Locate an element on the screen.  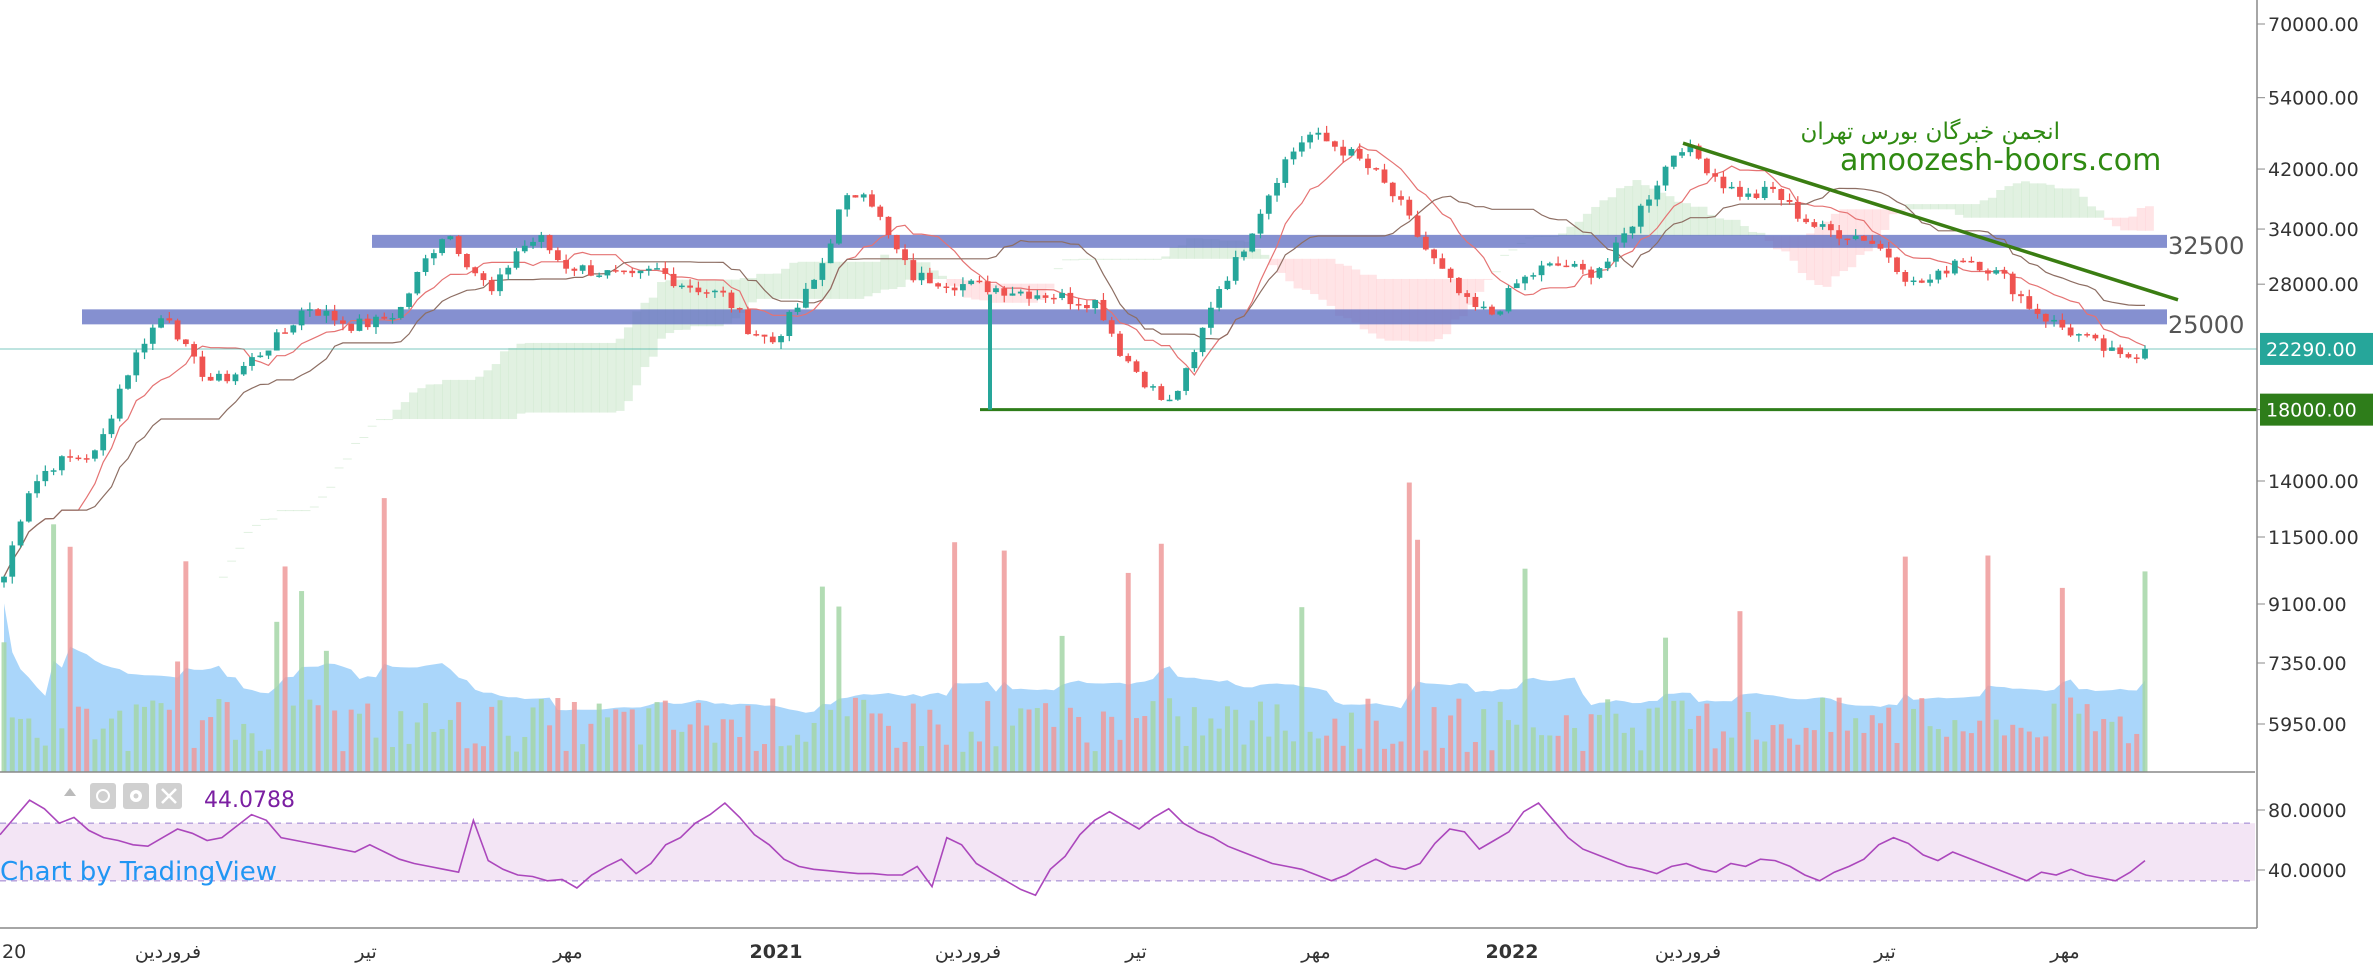
price-tick-label: 42000.00 is located at coordinates (2313, 170).